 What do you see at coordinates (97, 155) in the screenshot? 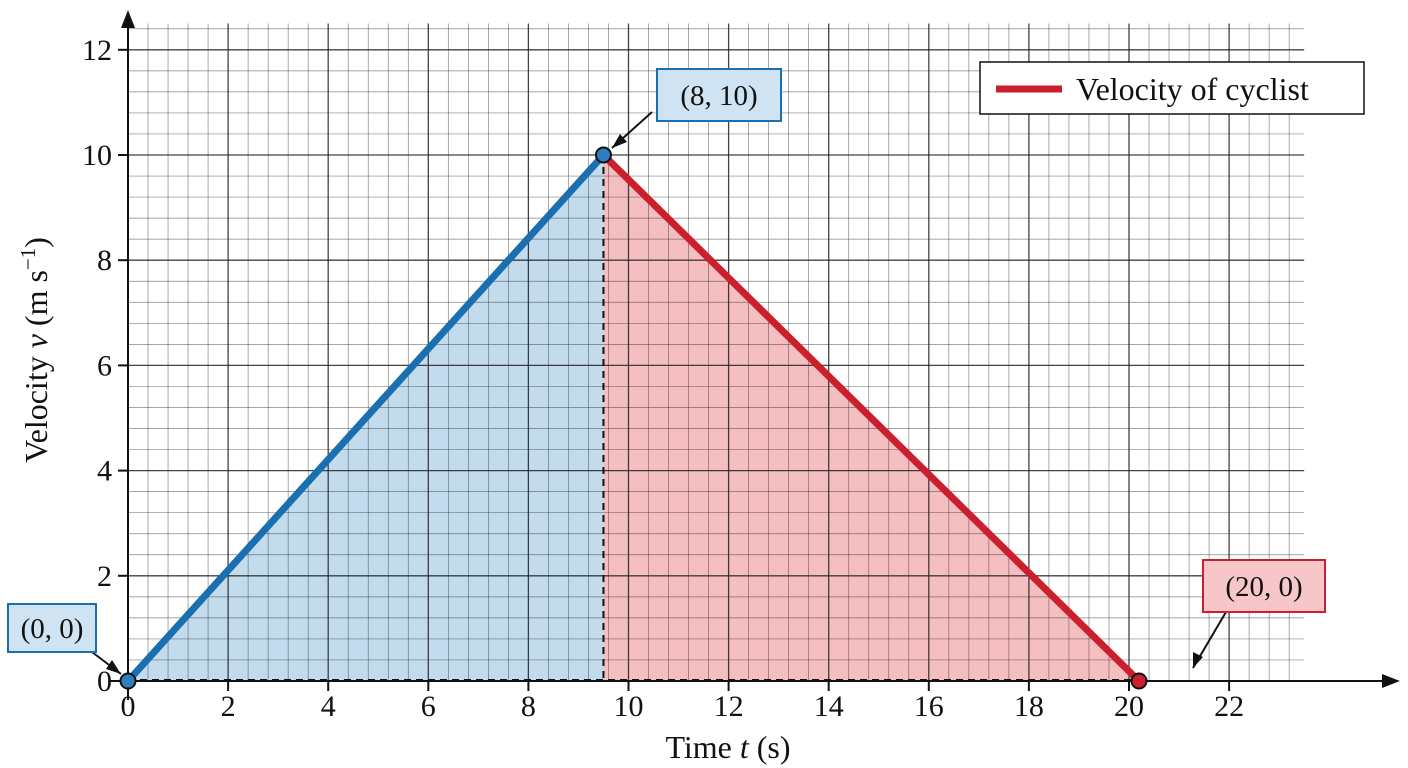
I see `y-tick-label: 10` at bounding box center [97, 155].